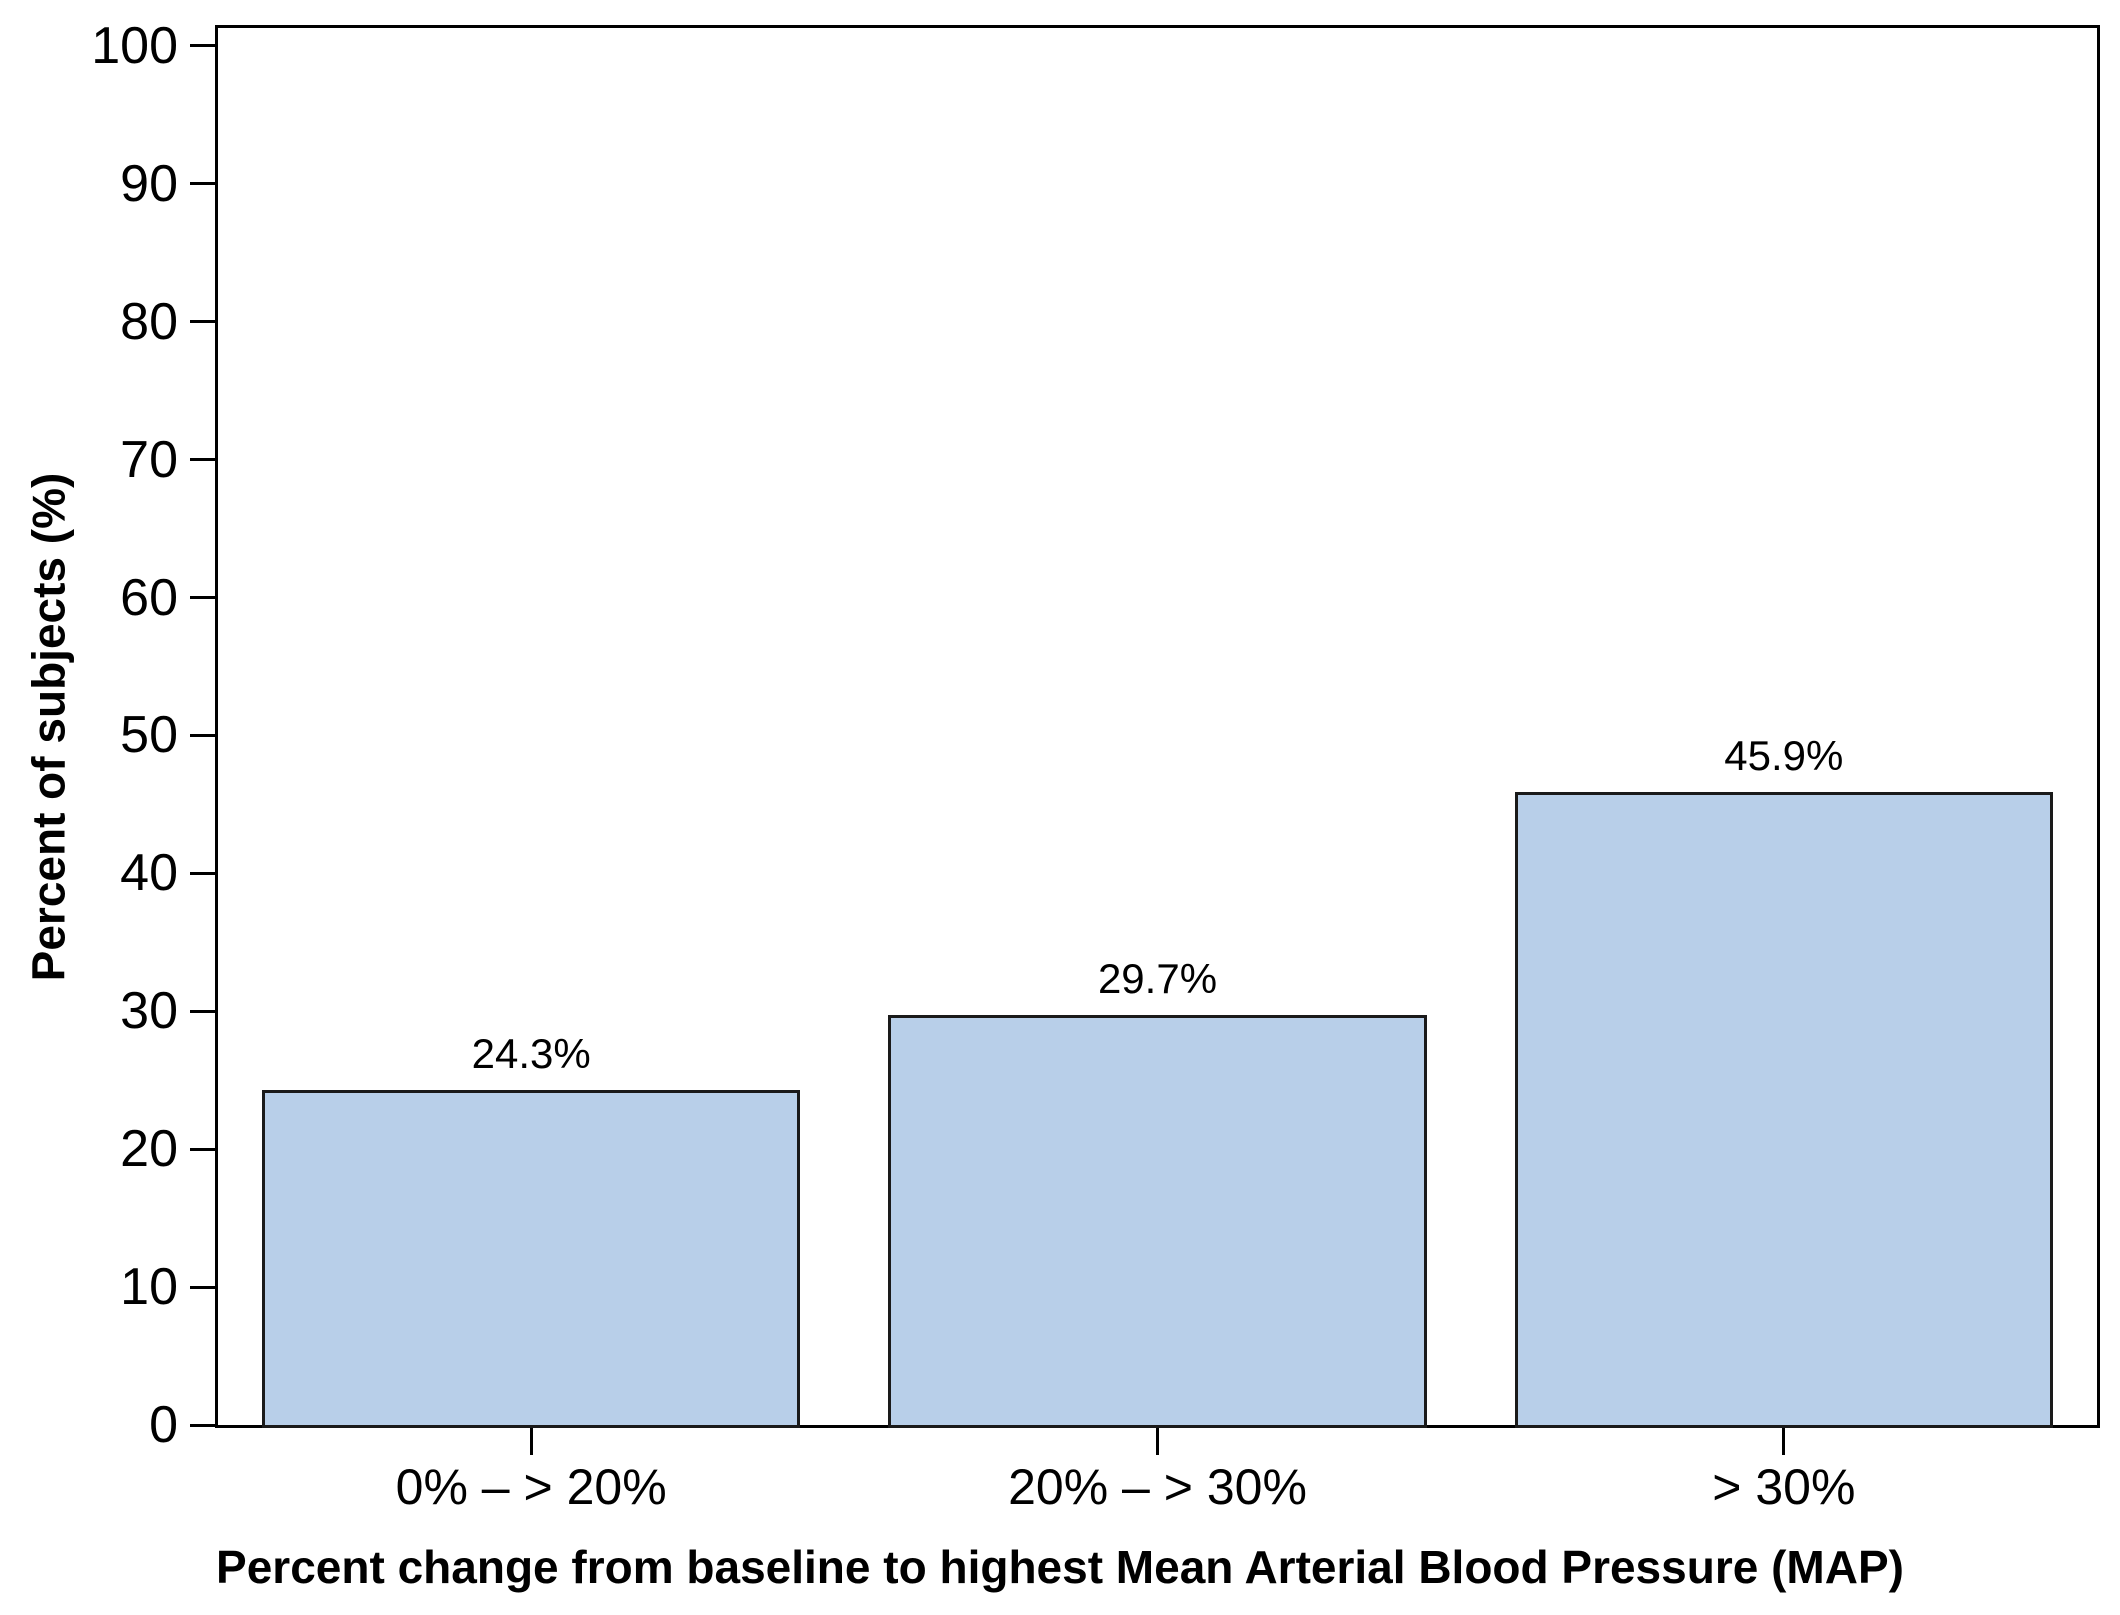 This screenshot has width=2120, height=1615. Describe the element at coordinates (531, 1487) in the screenshot. I see `x-category-label: 0% – > 20%` at that location.